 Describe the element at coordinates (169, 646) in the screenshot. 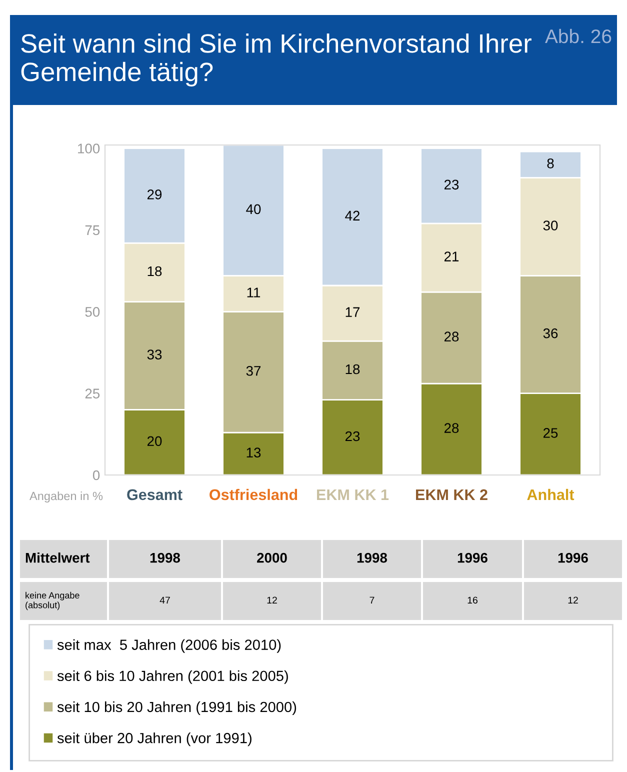

I see `legend-label: seit max 5 Jahren (2006 bis 2010)` at that location.